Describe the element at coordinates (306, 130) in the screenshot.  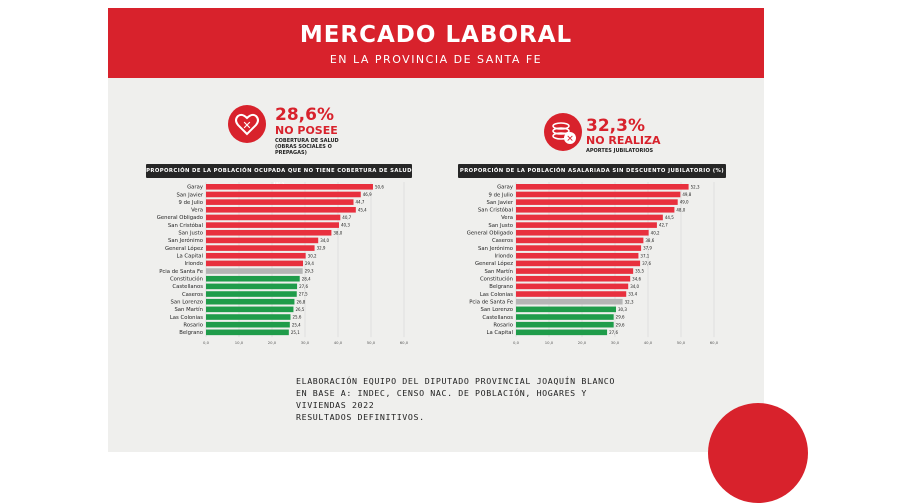
I see `health-stat-label: NO POSEE` at that location.